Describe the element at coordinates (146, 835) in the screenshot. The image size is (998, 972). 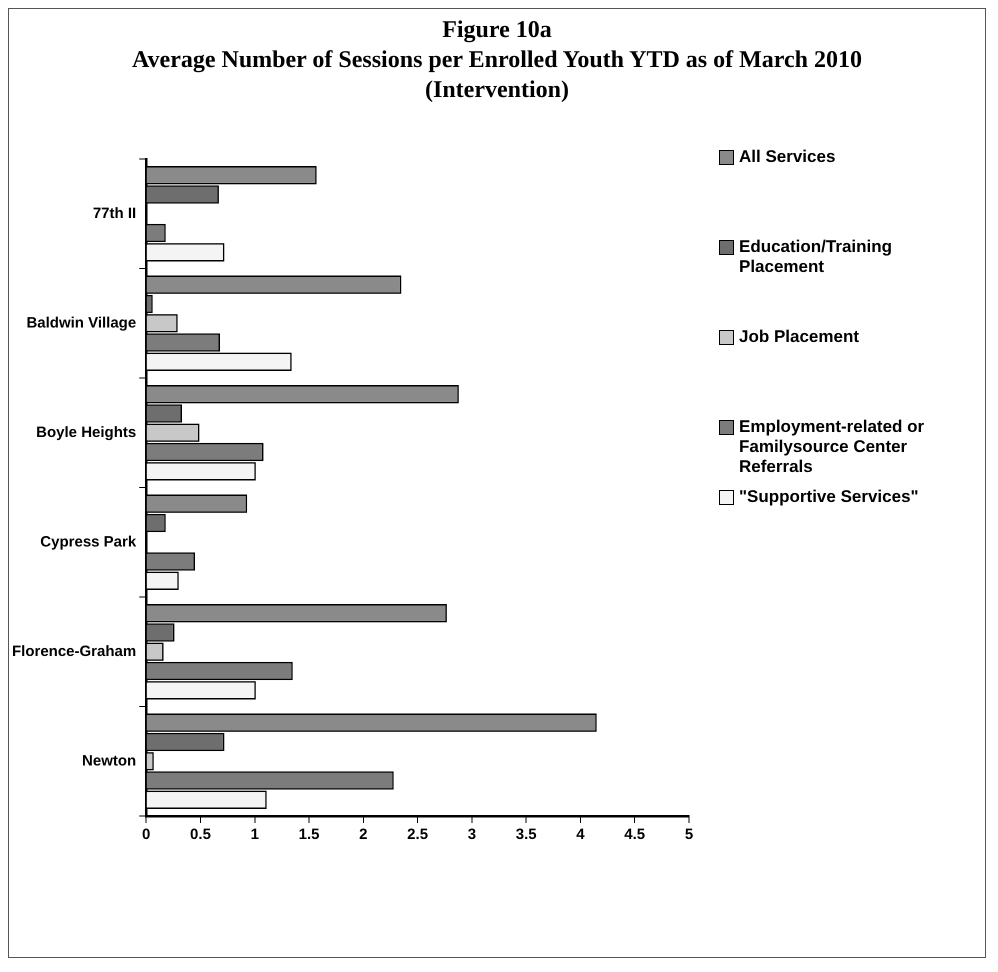
I see `x-tick-label: 0` at that location.